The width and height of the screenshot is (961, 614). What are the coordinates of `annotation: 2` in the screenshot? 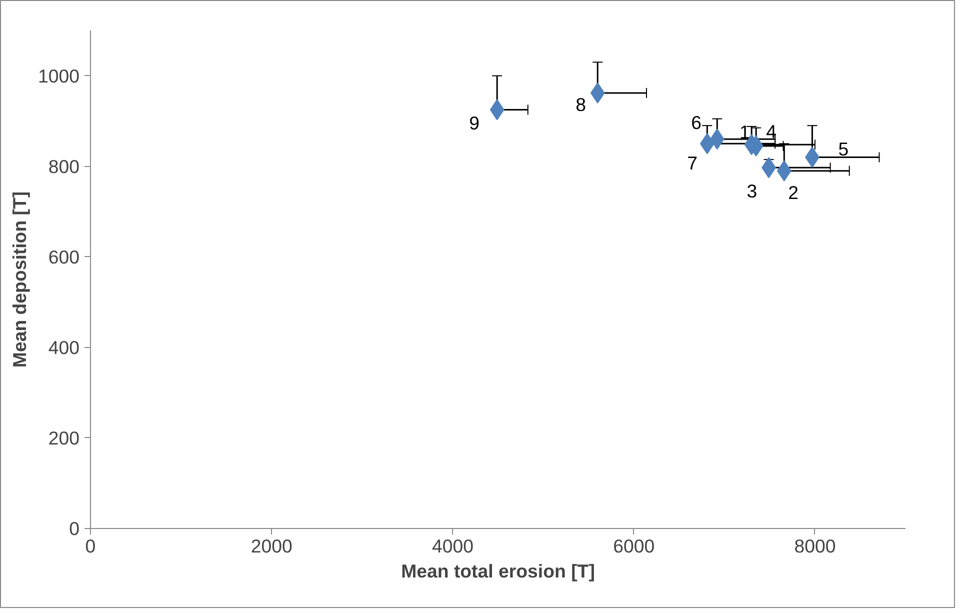 It's located at (793, 192).